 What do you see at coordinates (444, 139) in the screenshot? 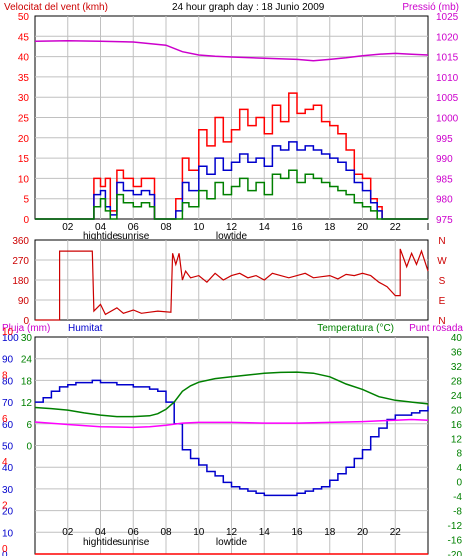
I see `pressure-y-tick-label: 995` at bounding box center [444, 139].